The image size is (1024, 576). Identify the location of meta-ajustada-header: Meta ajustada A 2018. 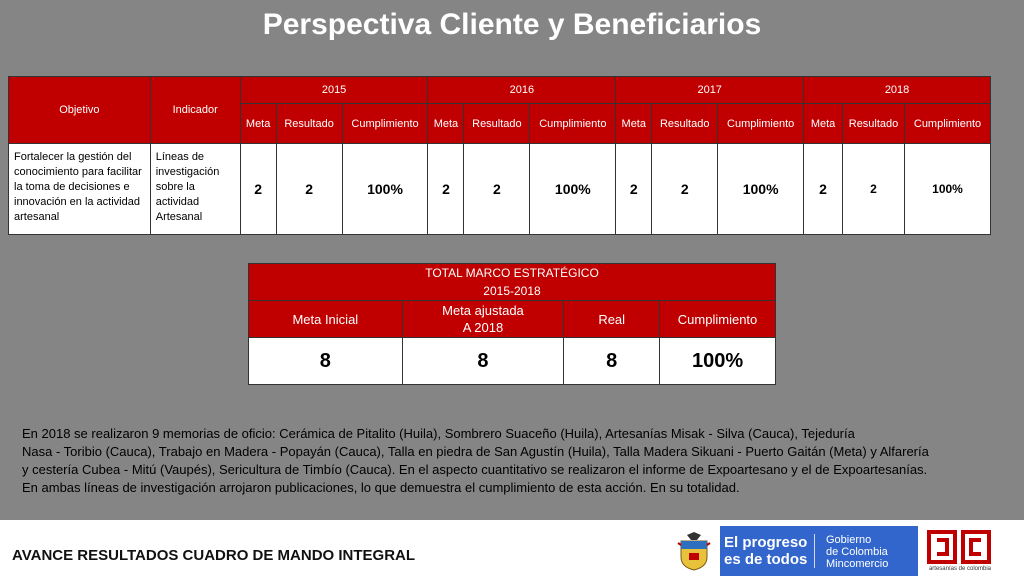
(483, 319).